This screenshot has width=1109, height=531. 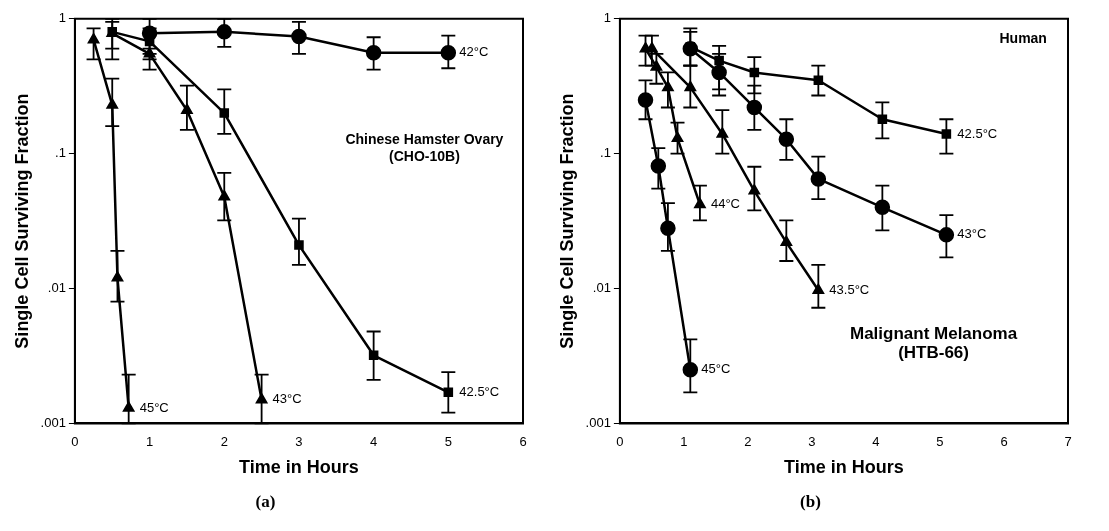 What do you see at coordinates (810, 502) in the screenshot?
I see `text: (b)` at bounding box center [810, 502].